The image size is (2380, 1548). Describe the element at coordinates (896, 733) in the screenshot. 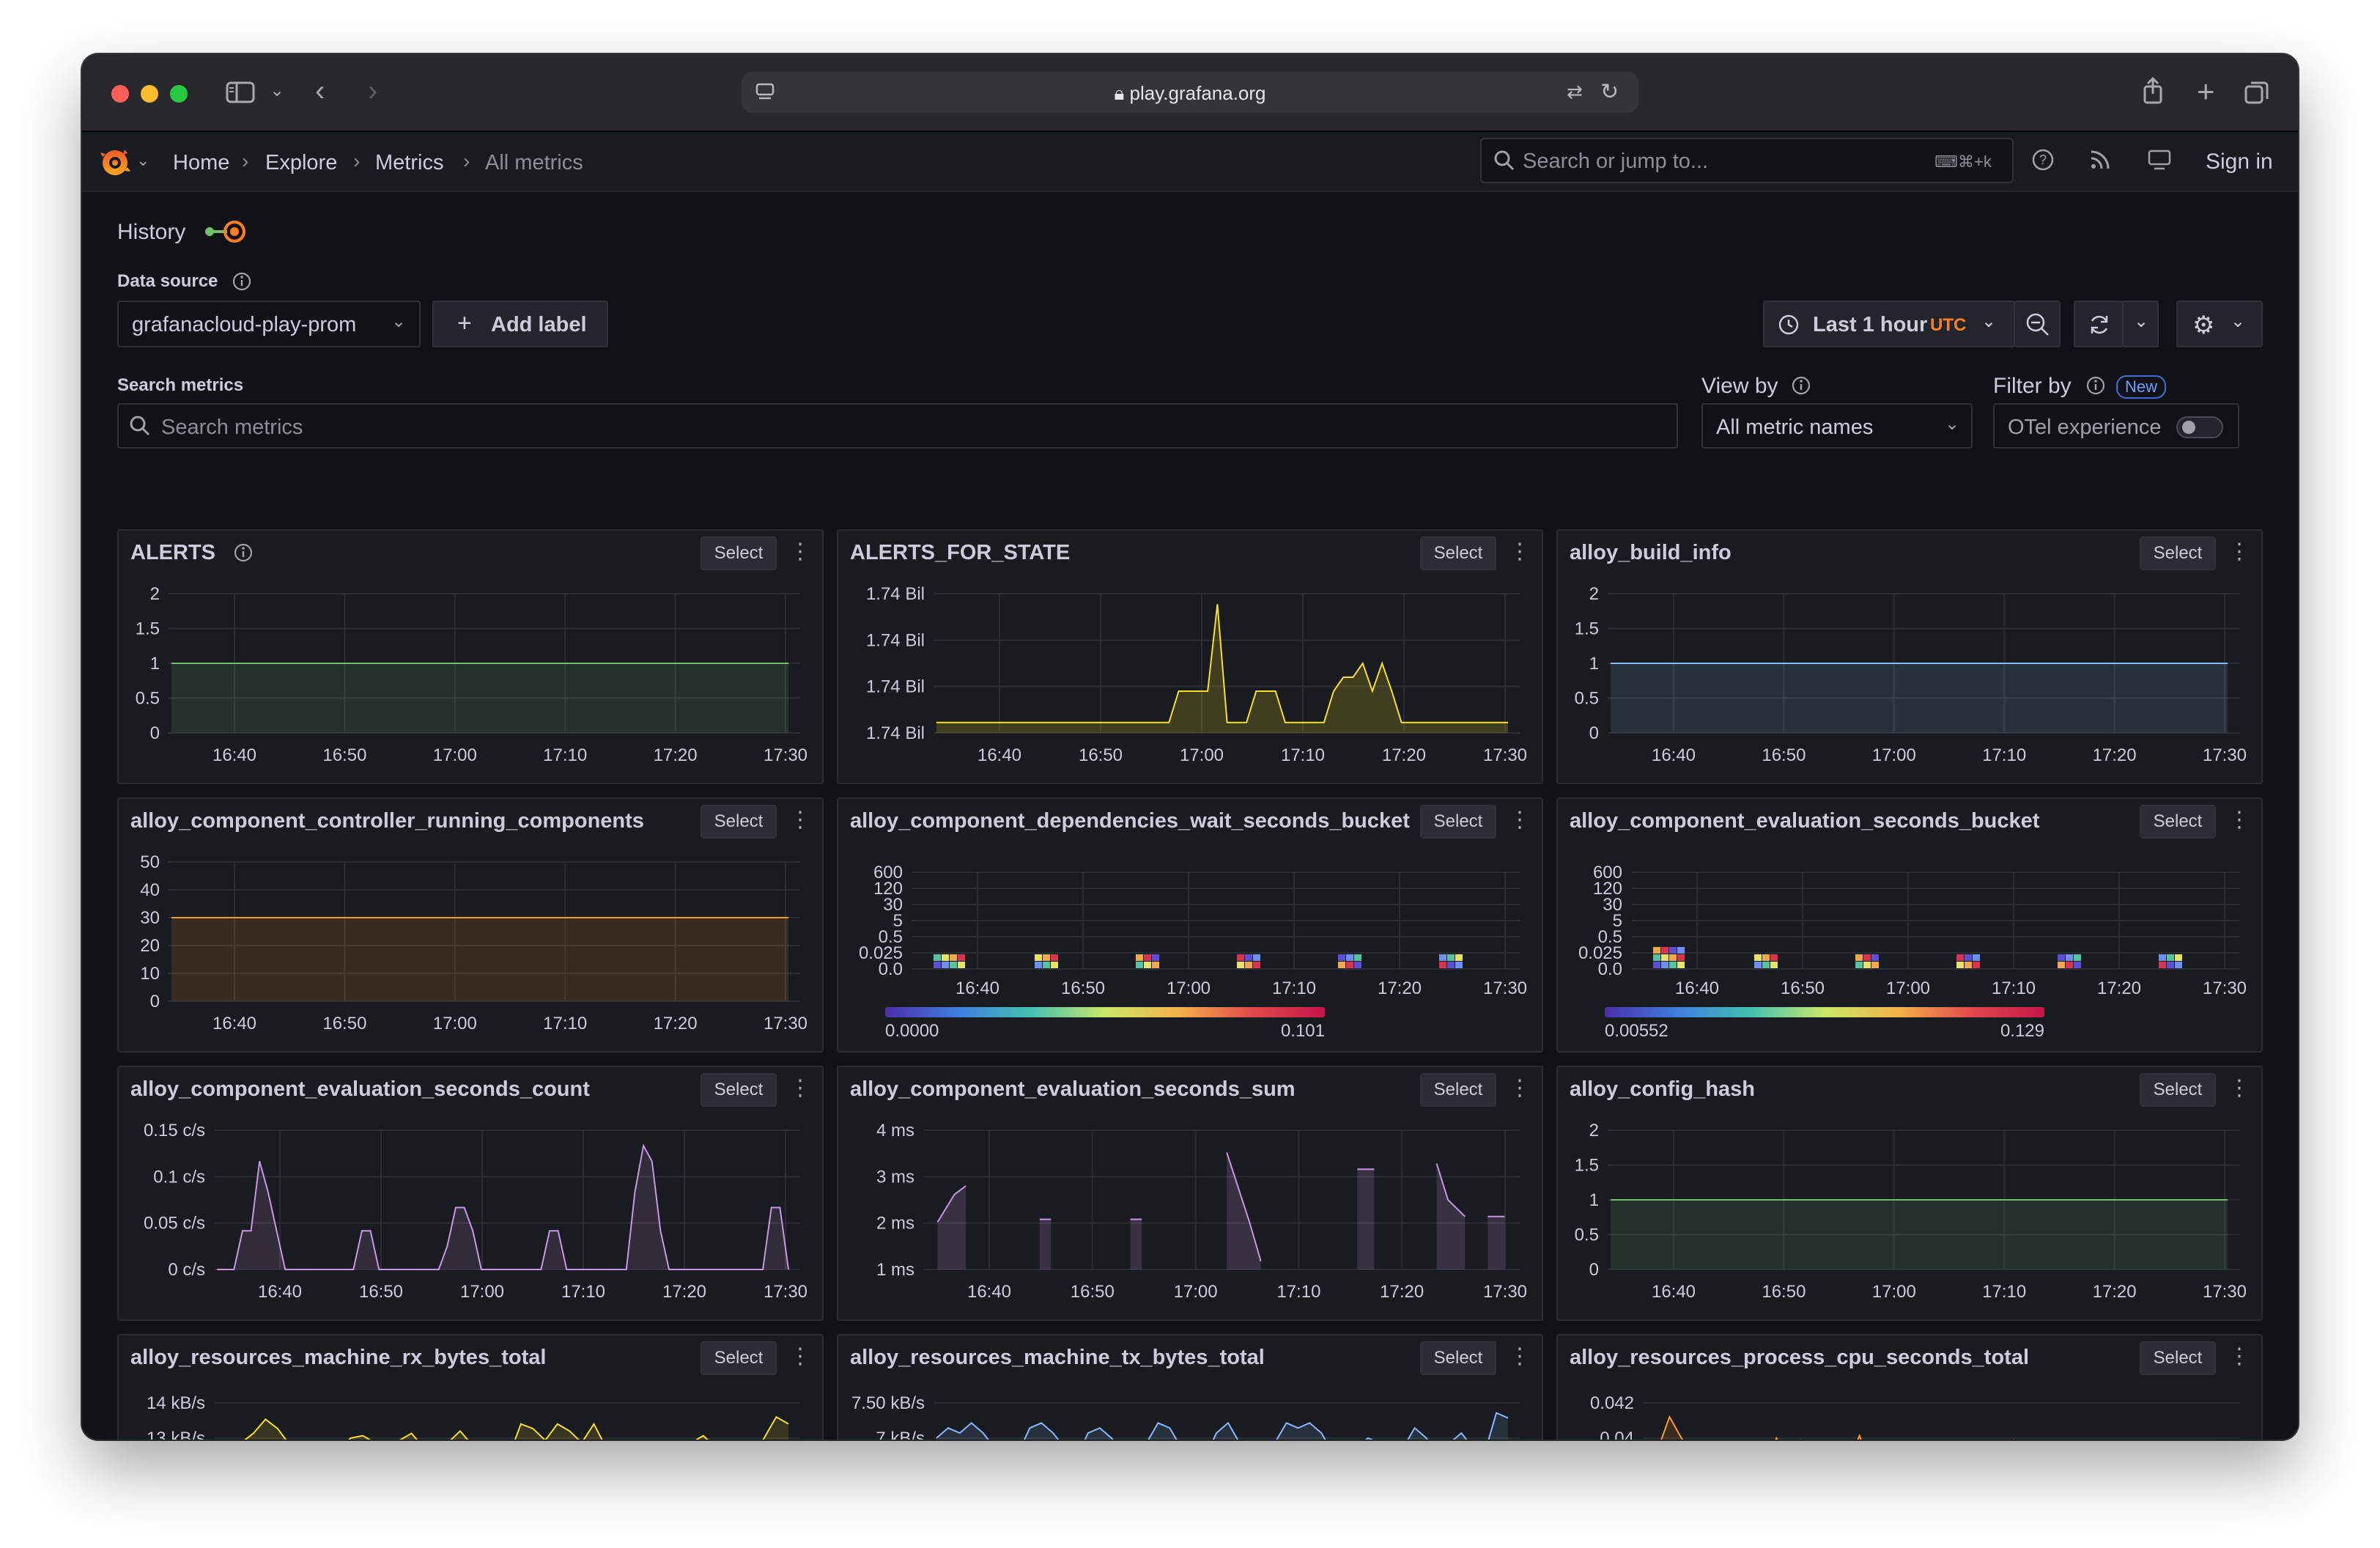

I see `y-tick-label: 1.74 Bil` at that location.